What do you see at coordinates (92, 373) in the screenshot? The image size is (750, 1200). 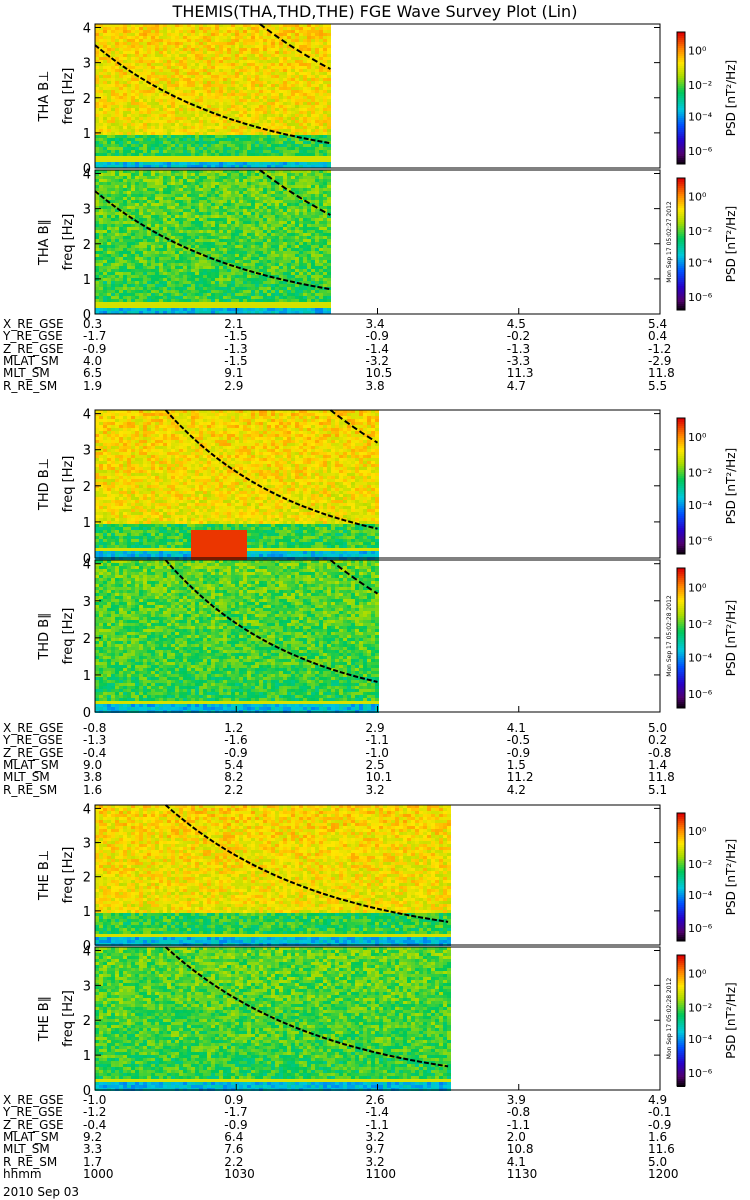 I see `ephemeris-value: 6.5` at bounding box center [92, 373].